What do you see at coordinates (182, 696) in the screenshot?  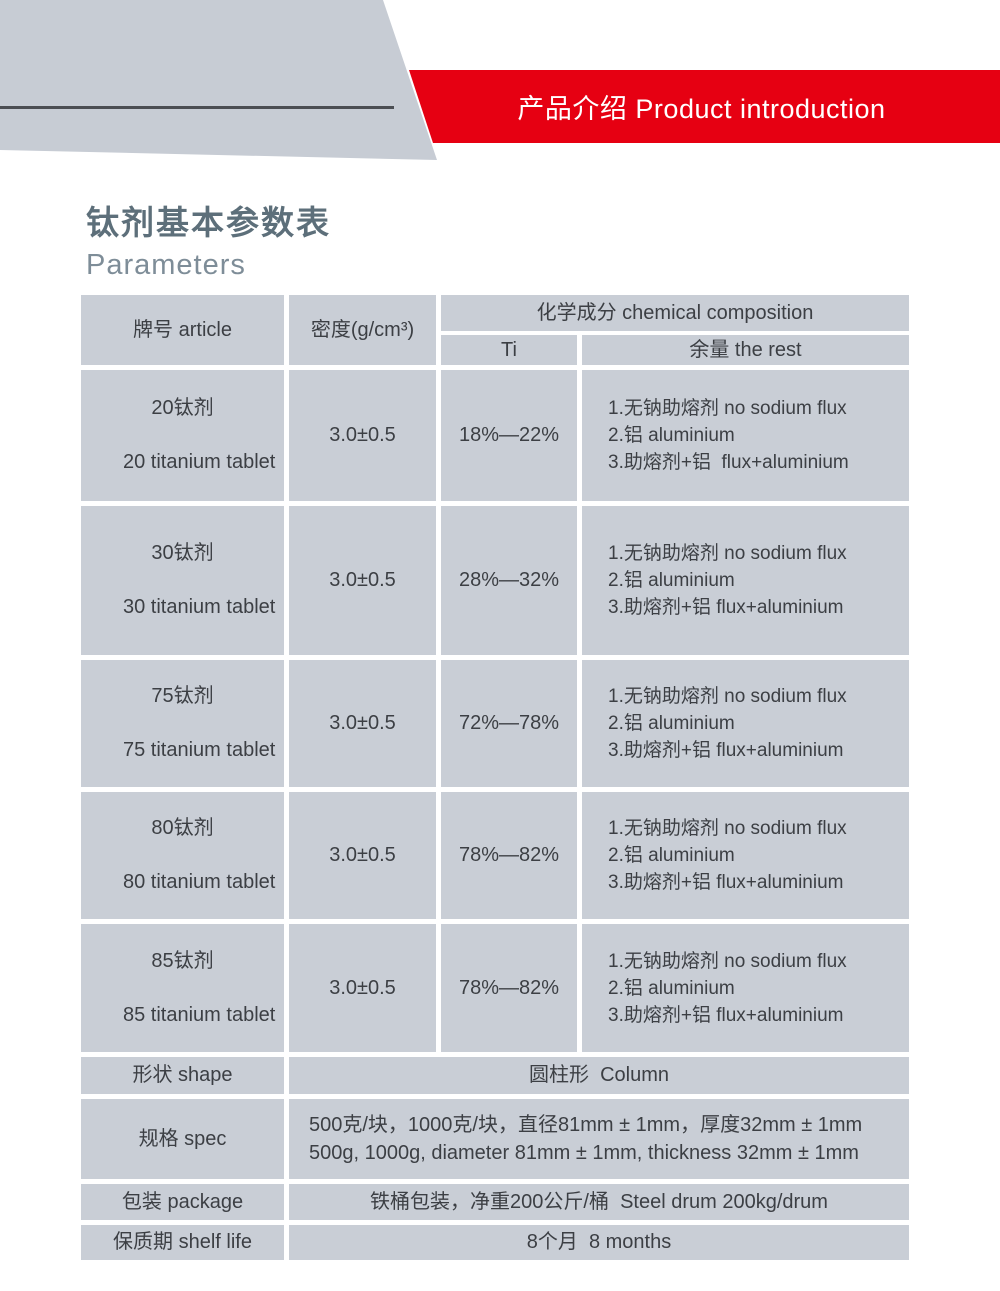 I see `article-cn: 75钛剂` at bounding box center [182, 696].